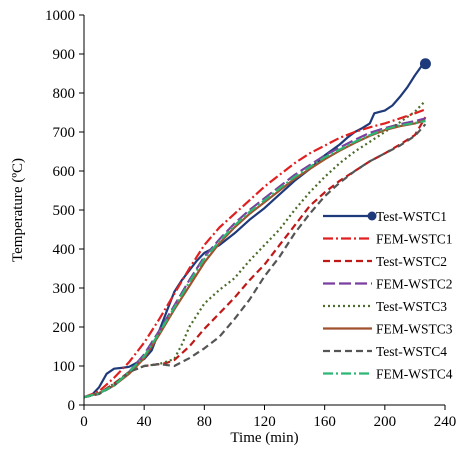 This screenshot has height=453, width=469. Describe the element at coordinates (411, 306) in the screenshot. I see `legend-label-test-wstc3: Test-WSTC3` at that location.